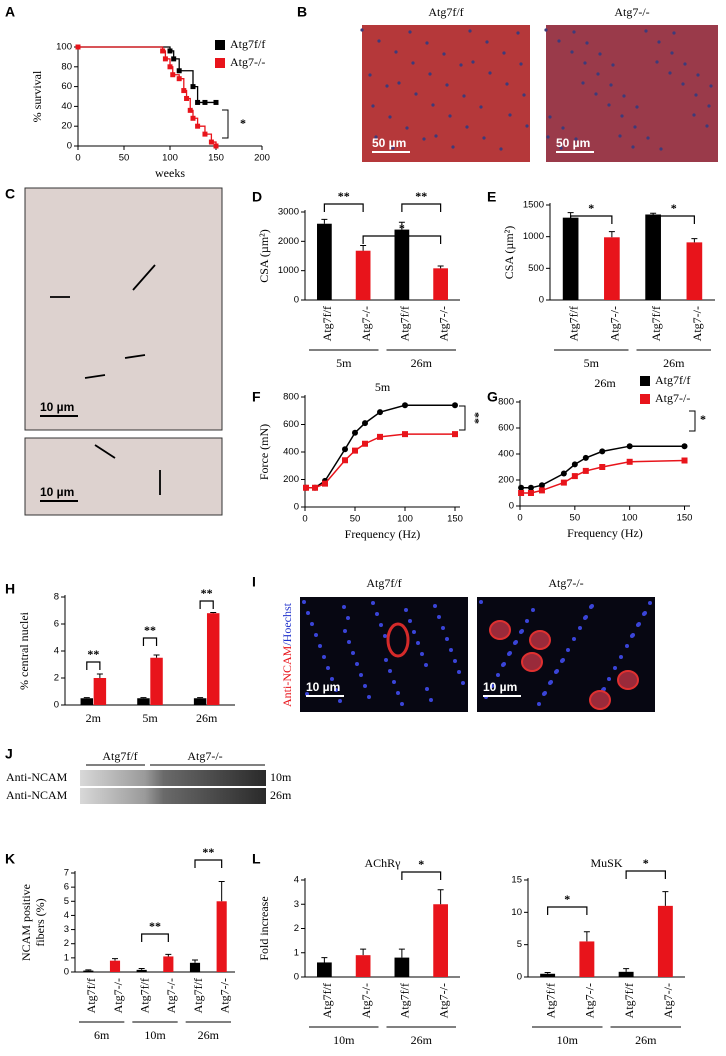 This screenshot has width=726, height=1056. I want to click on panel-letter: I, so click(254, 582).